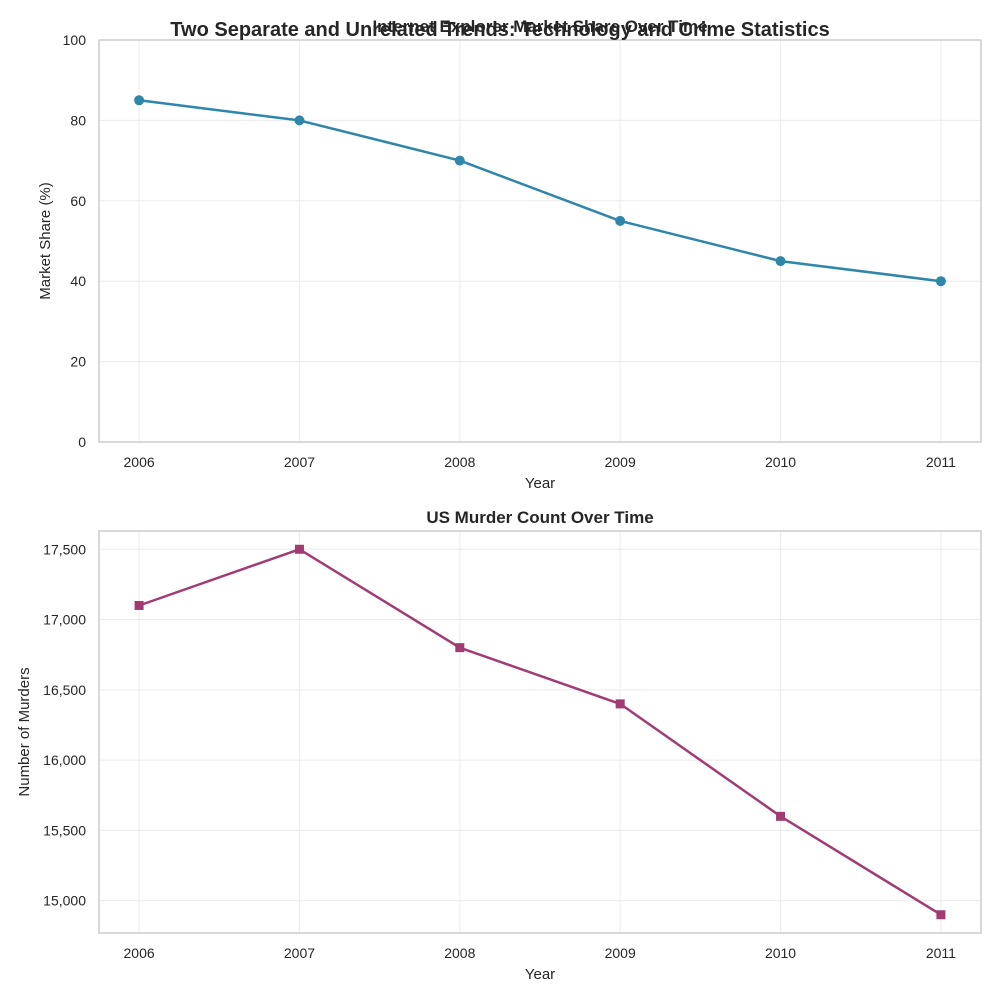 Image resolution: width=1000 pixels, height=1000 pixels. Describe the element at coordinates (78, 362) in the screenshot. I see `y-tick-label: 20` at that location.